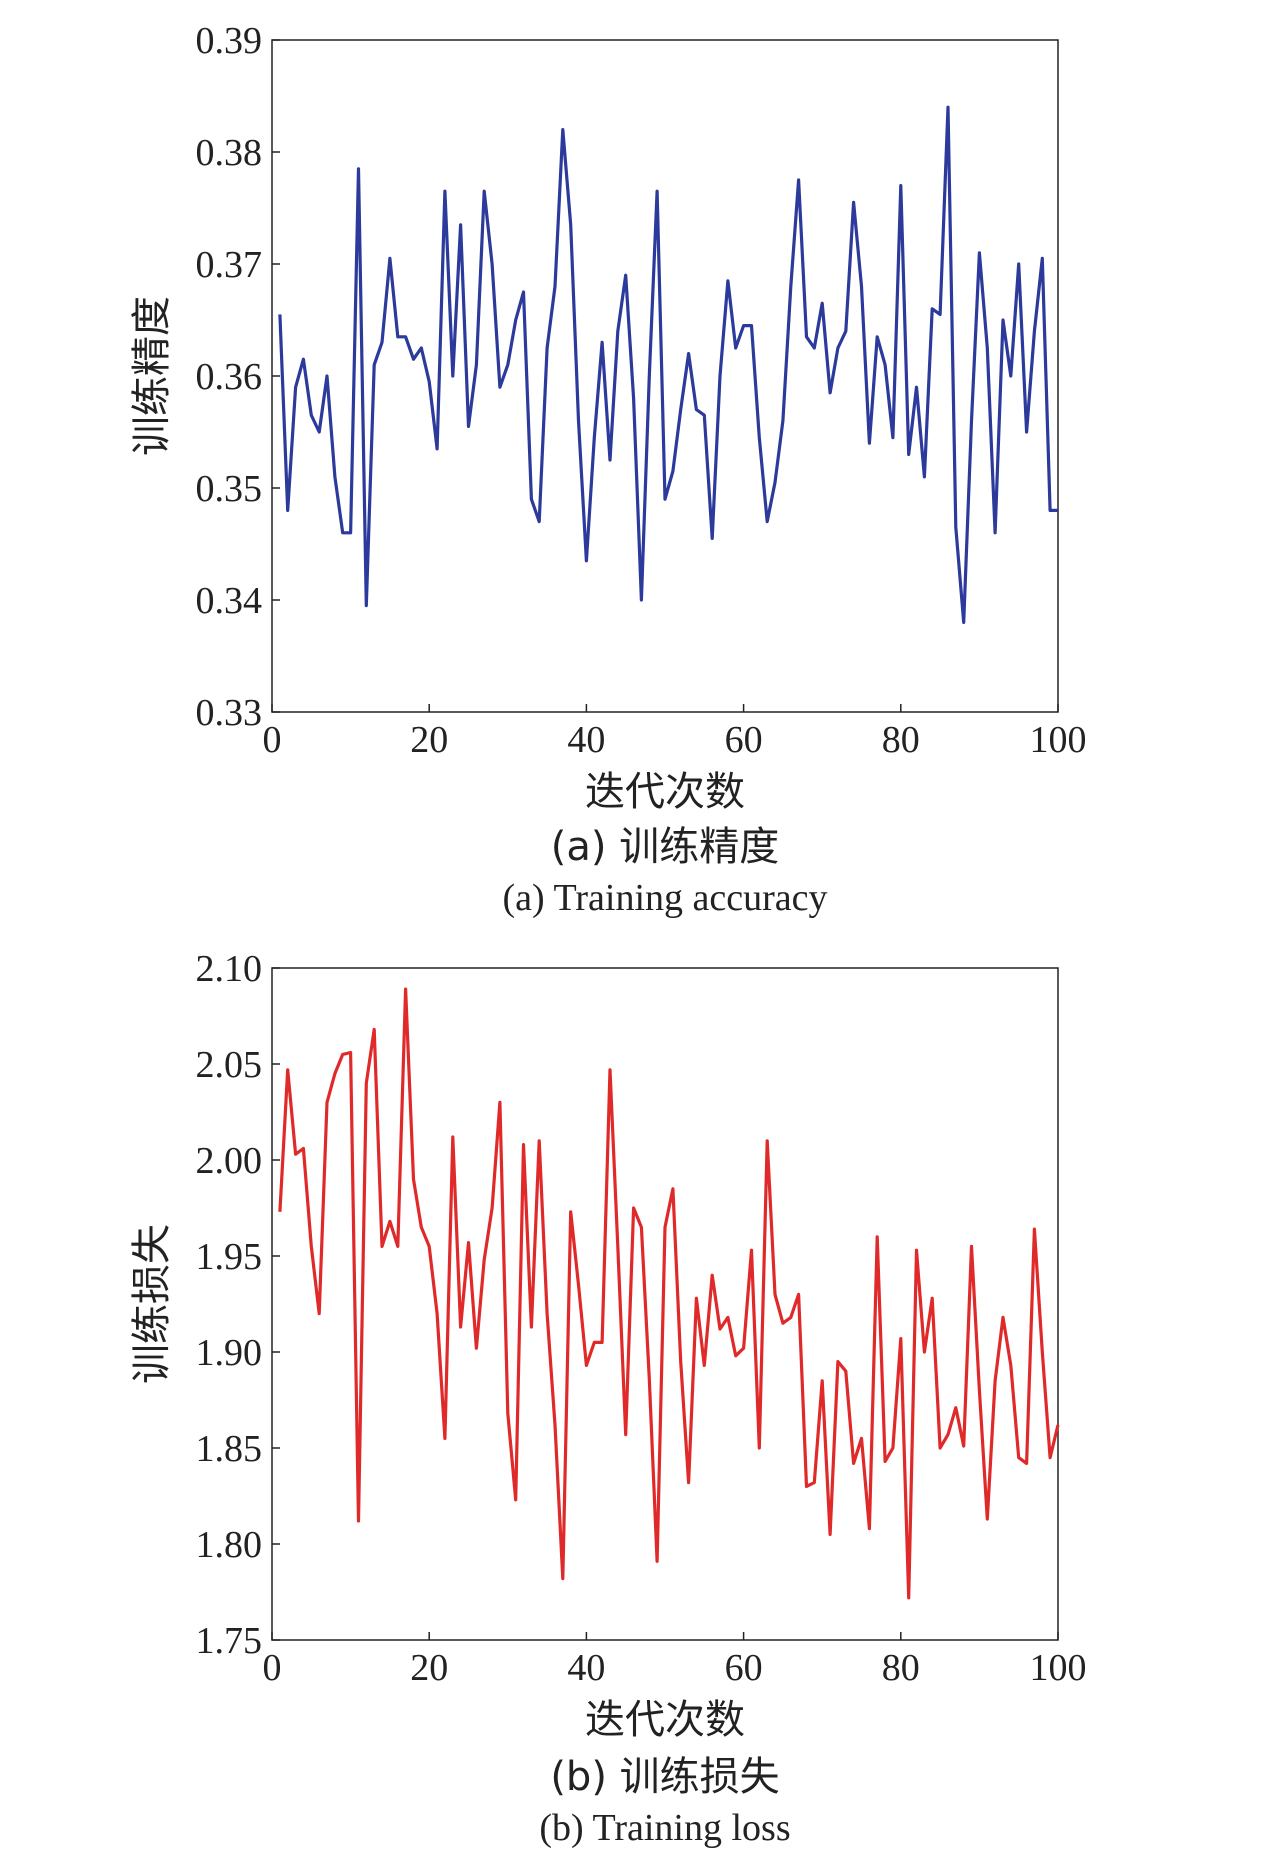 The height and width of the screenshot is (1866, 1276). What do you see at coordinates (229, 601) in the screenshot?
I see `y-tick-label: 0.34` at bounding box center [229, 601].